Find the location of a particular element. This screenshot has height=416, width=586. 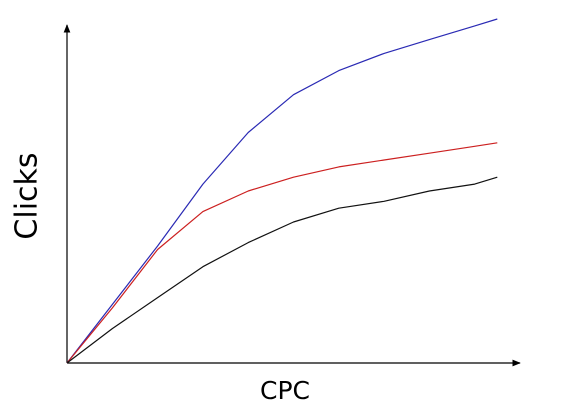

x-axis-label: CPC is located at coordinates (285, 390).